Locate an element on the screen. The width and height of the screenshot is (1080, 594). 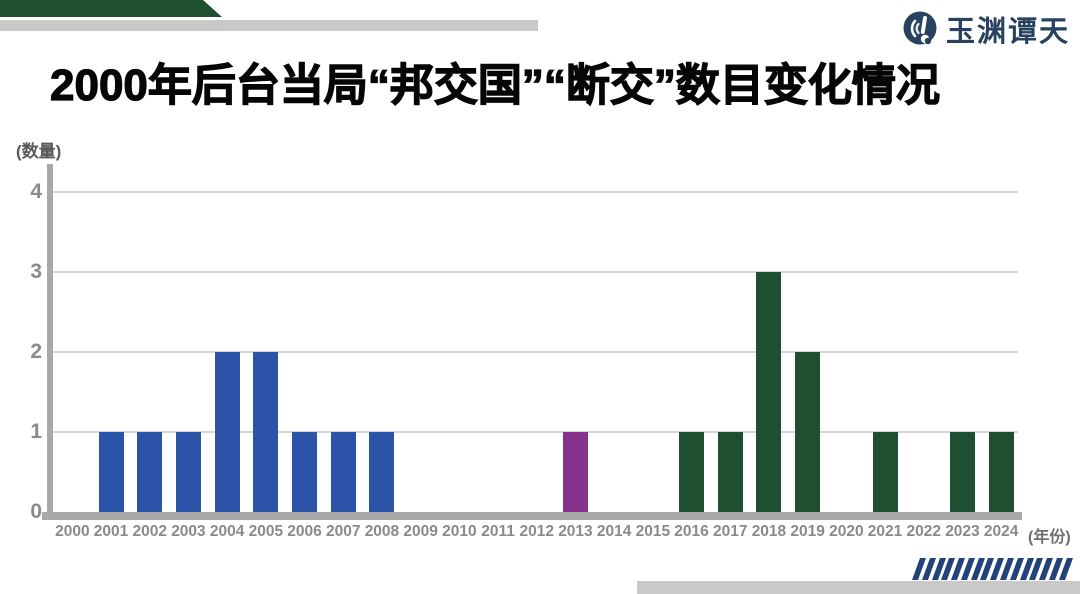
x-tick-label-2005: 2005 is located at coordinates (266, 531).